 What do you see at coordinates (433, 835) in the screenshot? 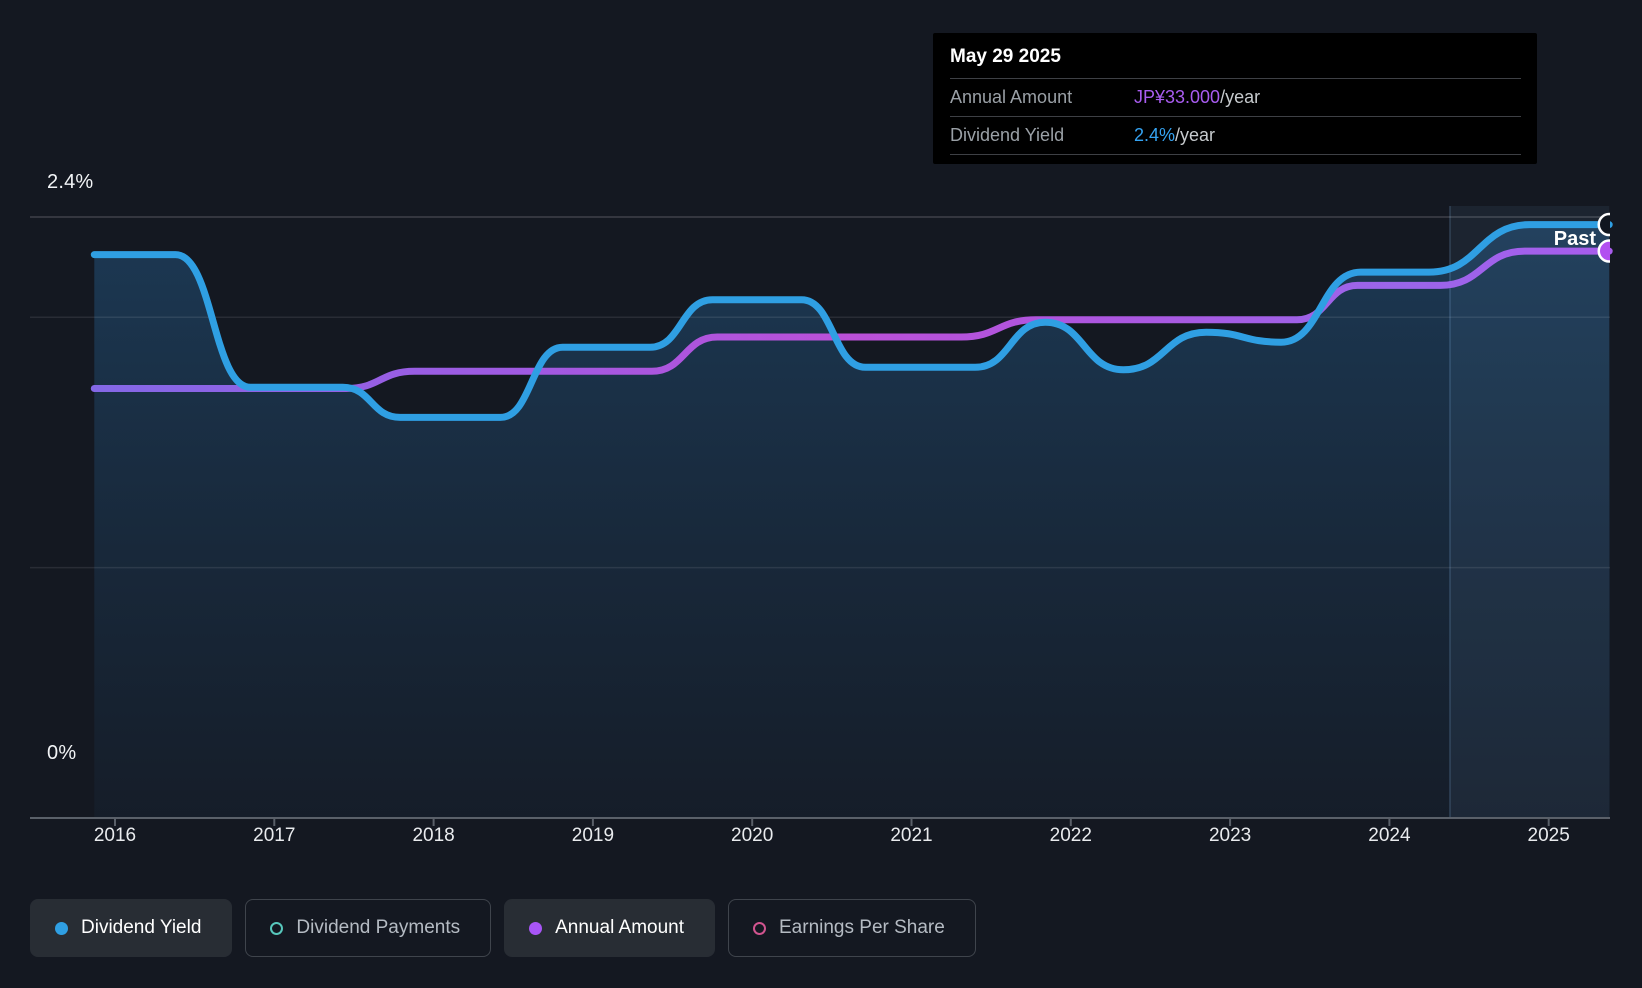
I see `x-axis-label-2018: 2018` at bounding box center [433, 835].